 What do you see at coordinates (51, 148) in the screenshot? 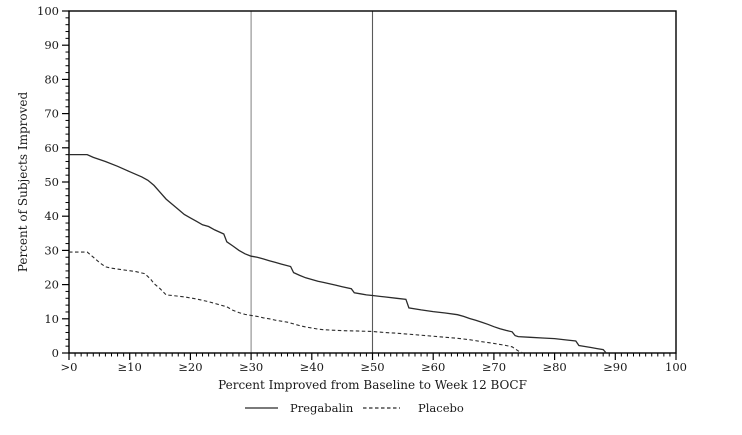
I see `y-tick-label: 60` at bounding box center [51, 148].